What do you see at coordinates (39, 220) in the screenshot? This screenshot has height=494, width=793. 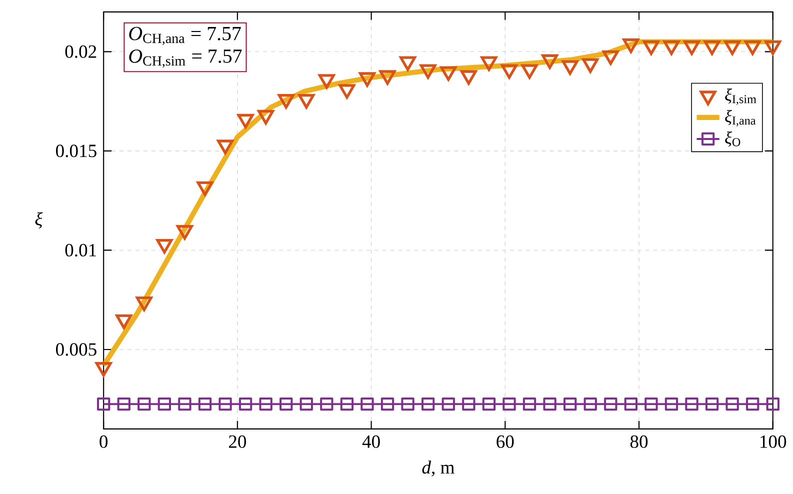 I see `y-axis-title: ξ` at bounding box center [39, 220].